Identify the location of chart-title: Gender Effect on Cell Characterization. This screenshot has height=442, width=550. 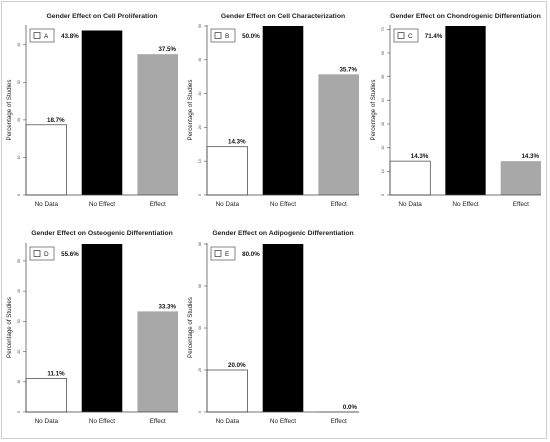
(283, 16).